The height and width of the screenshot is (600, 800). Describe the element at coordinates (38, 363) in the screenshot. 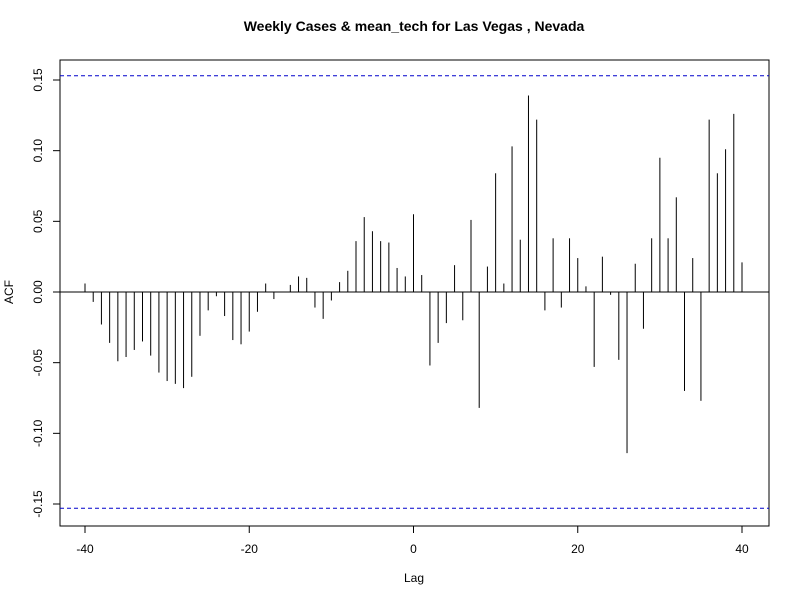

I see `y-tick-label: -0.05` at that location.